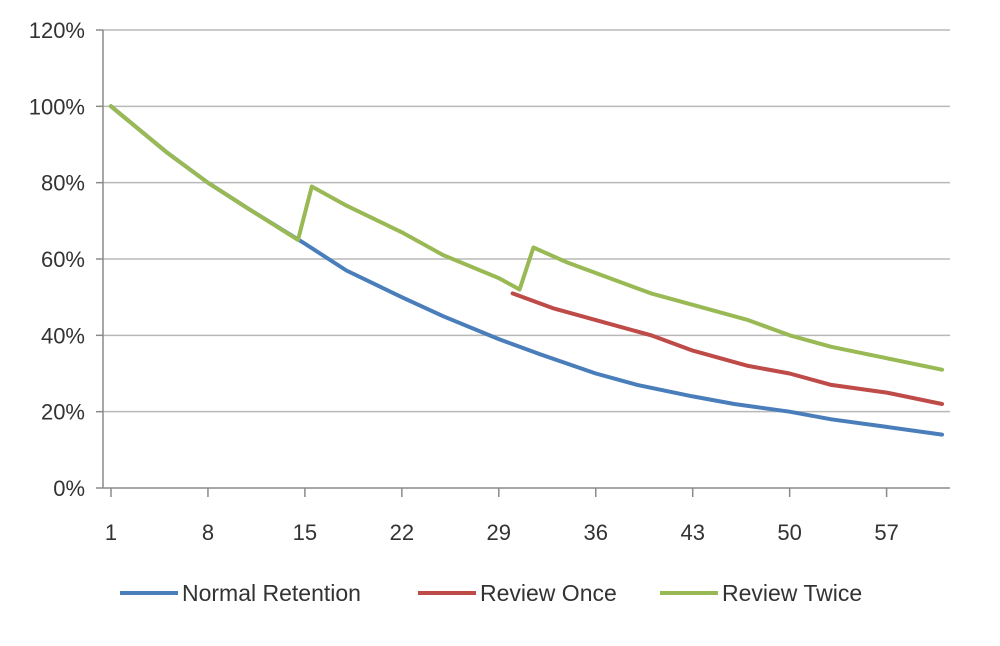 The image size is (1000, 646). What do you see at coordinates (792, 593) in the screenshot?
I see `legend-label: Review Twice` at bounding box center [792, 593].